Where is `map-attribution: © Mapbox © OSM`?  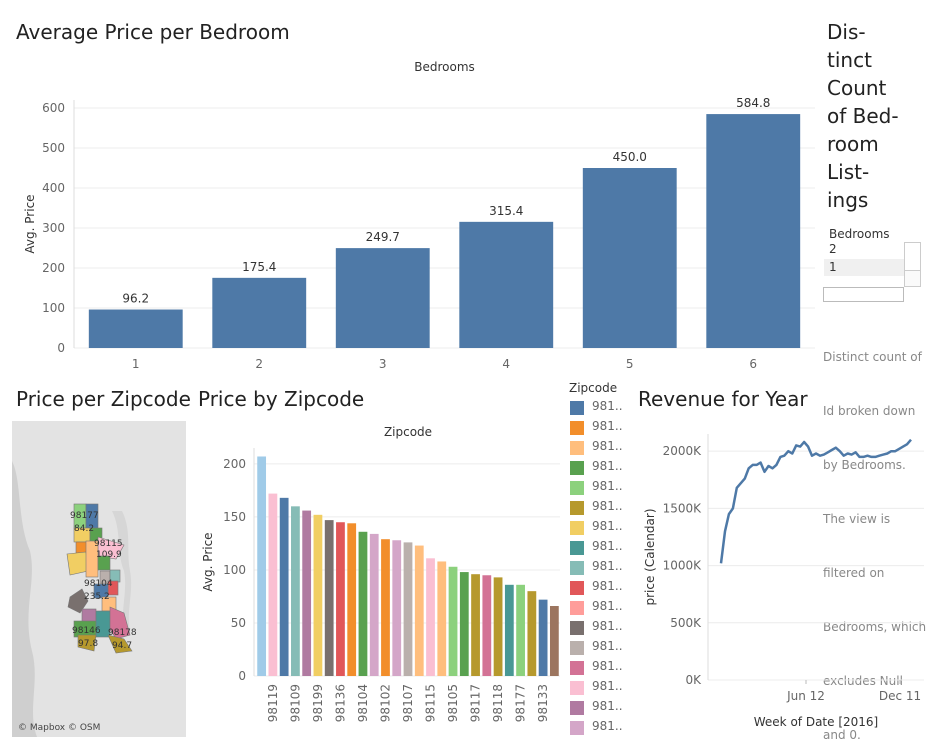 map-attribution: © Mapbox © OSM is located at coordinates (59, 728).